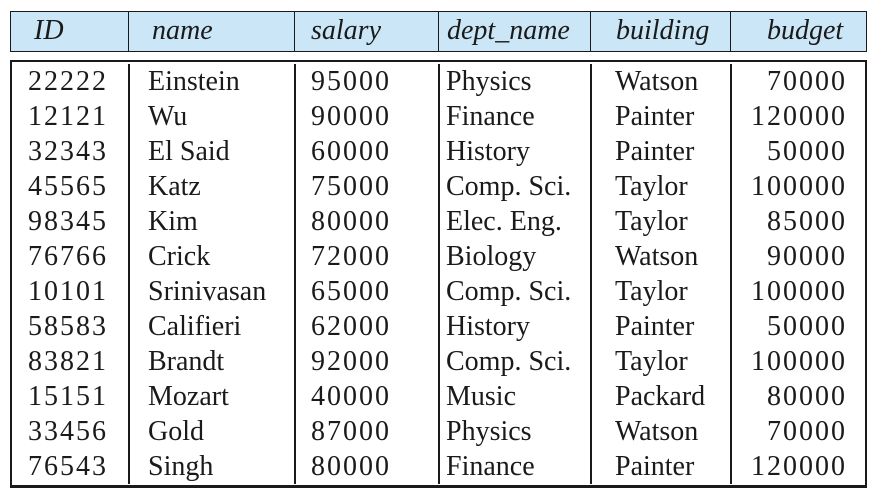 Image resolution: width=881 pixels, height=501 pixels. I want to click on cell-id: 83821, so click(71, 361).